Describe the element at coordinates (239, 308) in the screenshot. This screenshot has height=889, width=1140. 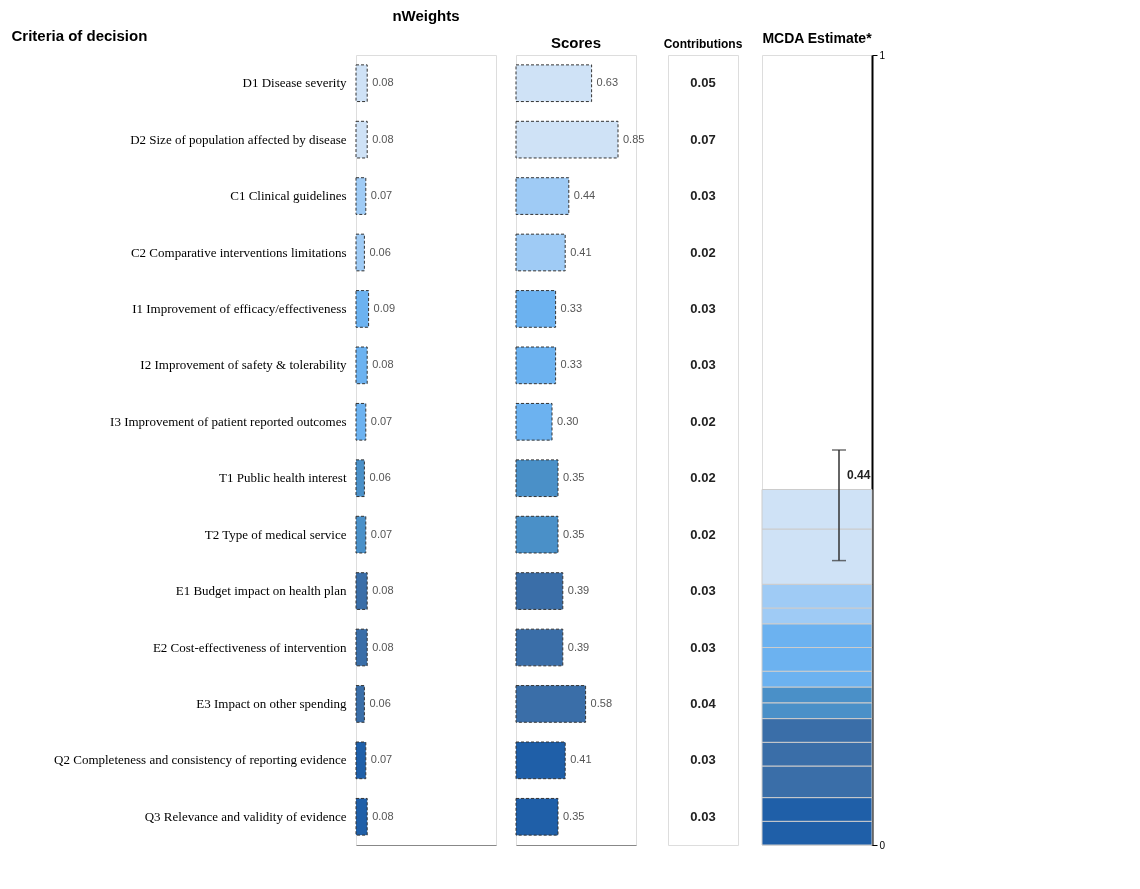
I see `y-tick-label: I1 Improvement of efficacy/effectiveness` at that location.